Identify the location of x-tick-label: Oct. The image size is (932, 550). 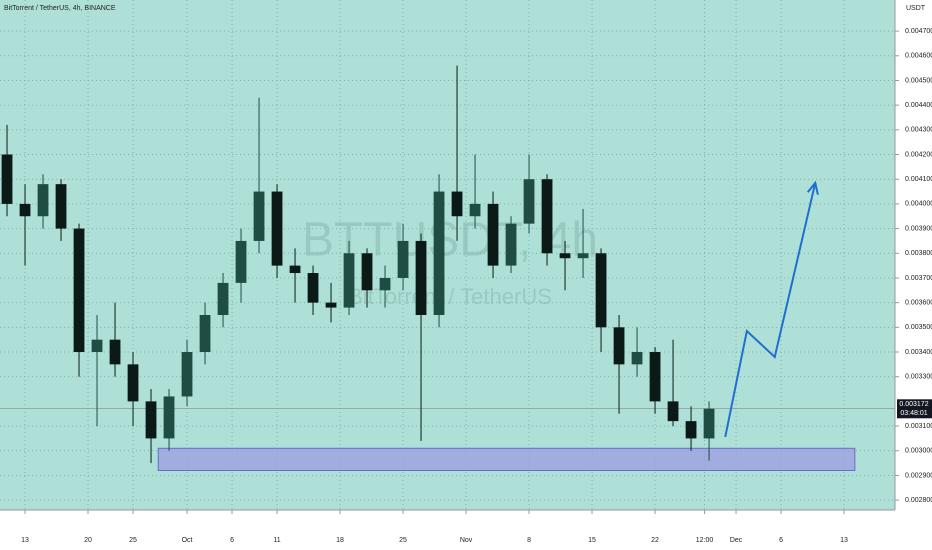
(187, 540).